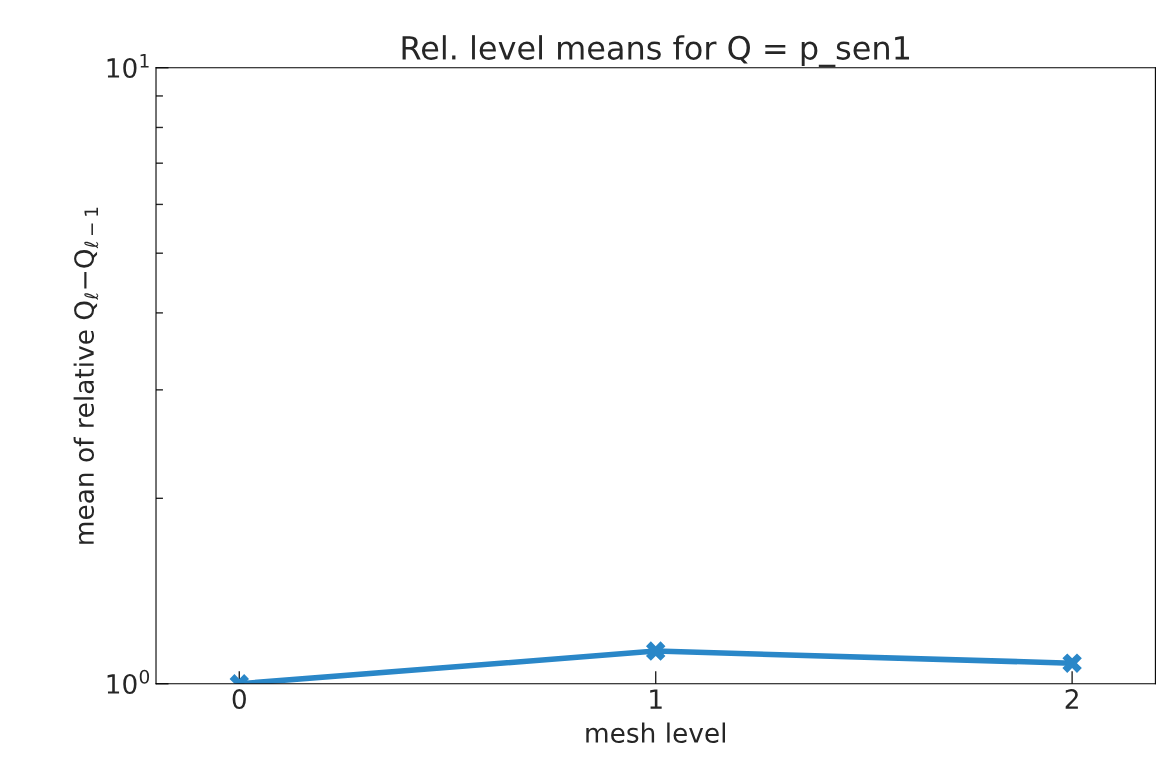 The image size is (1173, 770). What do you see at coordinates (656, 51) in the screenshot?
I see `chart-title: Rel. level means for Q = p_sen1` at bounding box center [656, 51].